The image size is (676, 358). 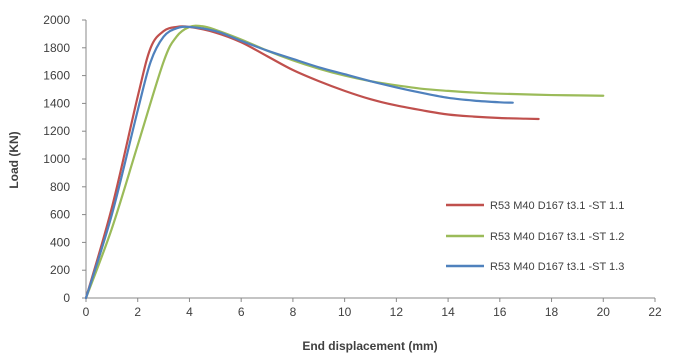 What do you see at coordinates (60, 187) in the screenshot?
I see `y-tick-label: 800` at bounding box center [60, 187].